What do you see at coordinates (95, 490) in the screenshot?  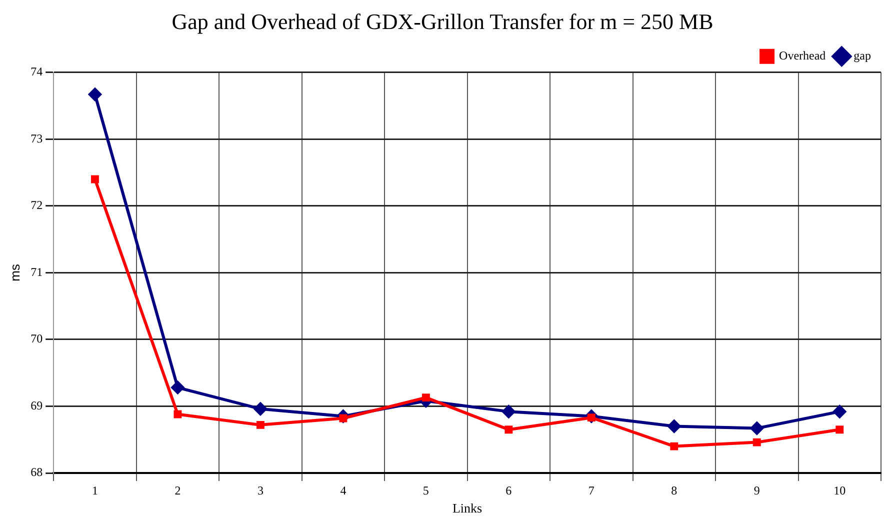 I see `x-tick-label: 1` at bounding box center [95, 490].